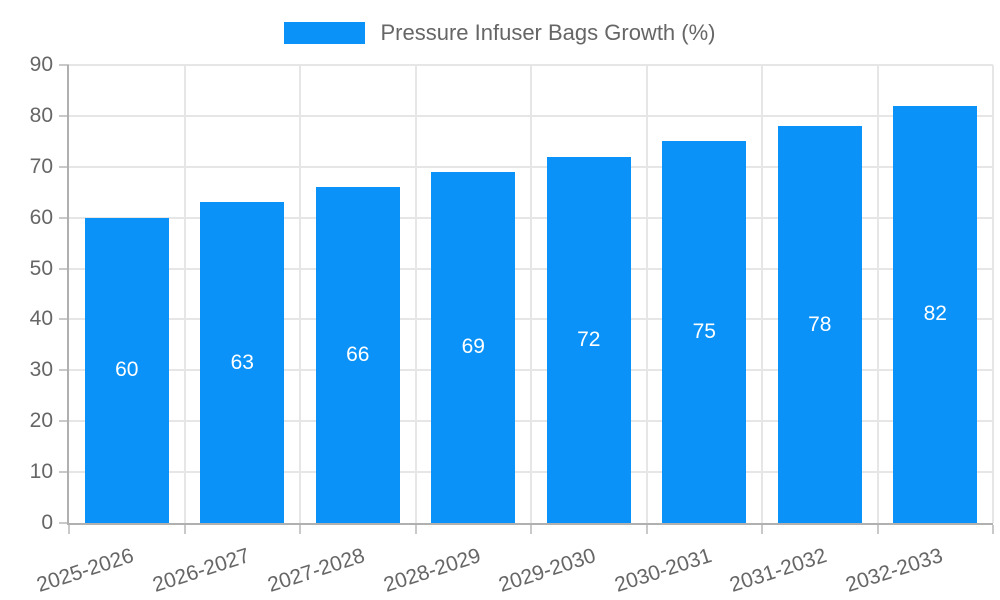 This screenshot has height=600, width=1000. I want to click on bar-value-label: 72, so click(589, 339).